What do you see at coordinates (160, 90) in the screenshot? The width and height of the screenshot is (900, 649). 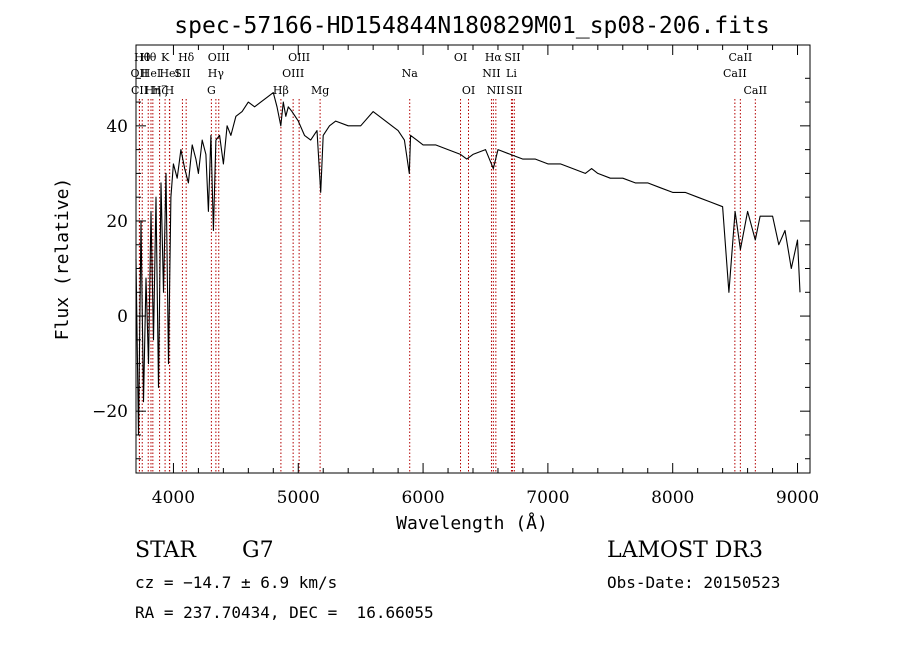 I see `line-marker-label: Hζ` at bounding box center [160, 90].